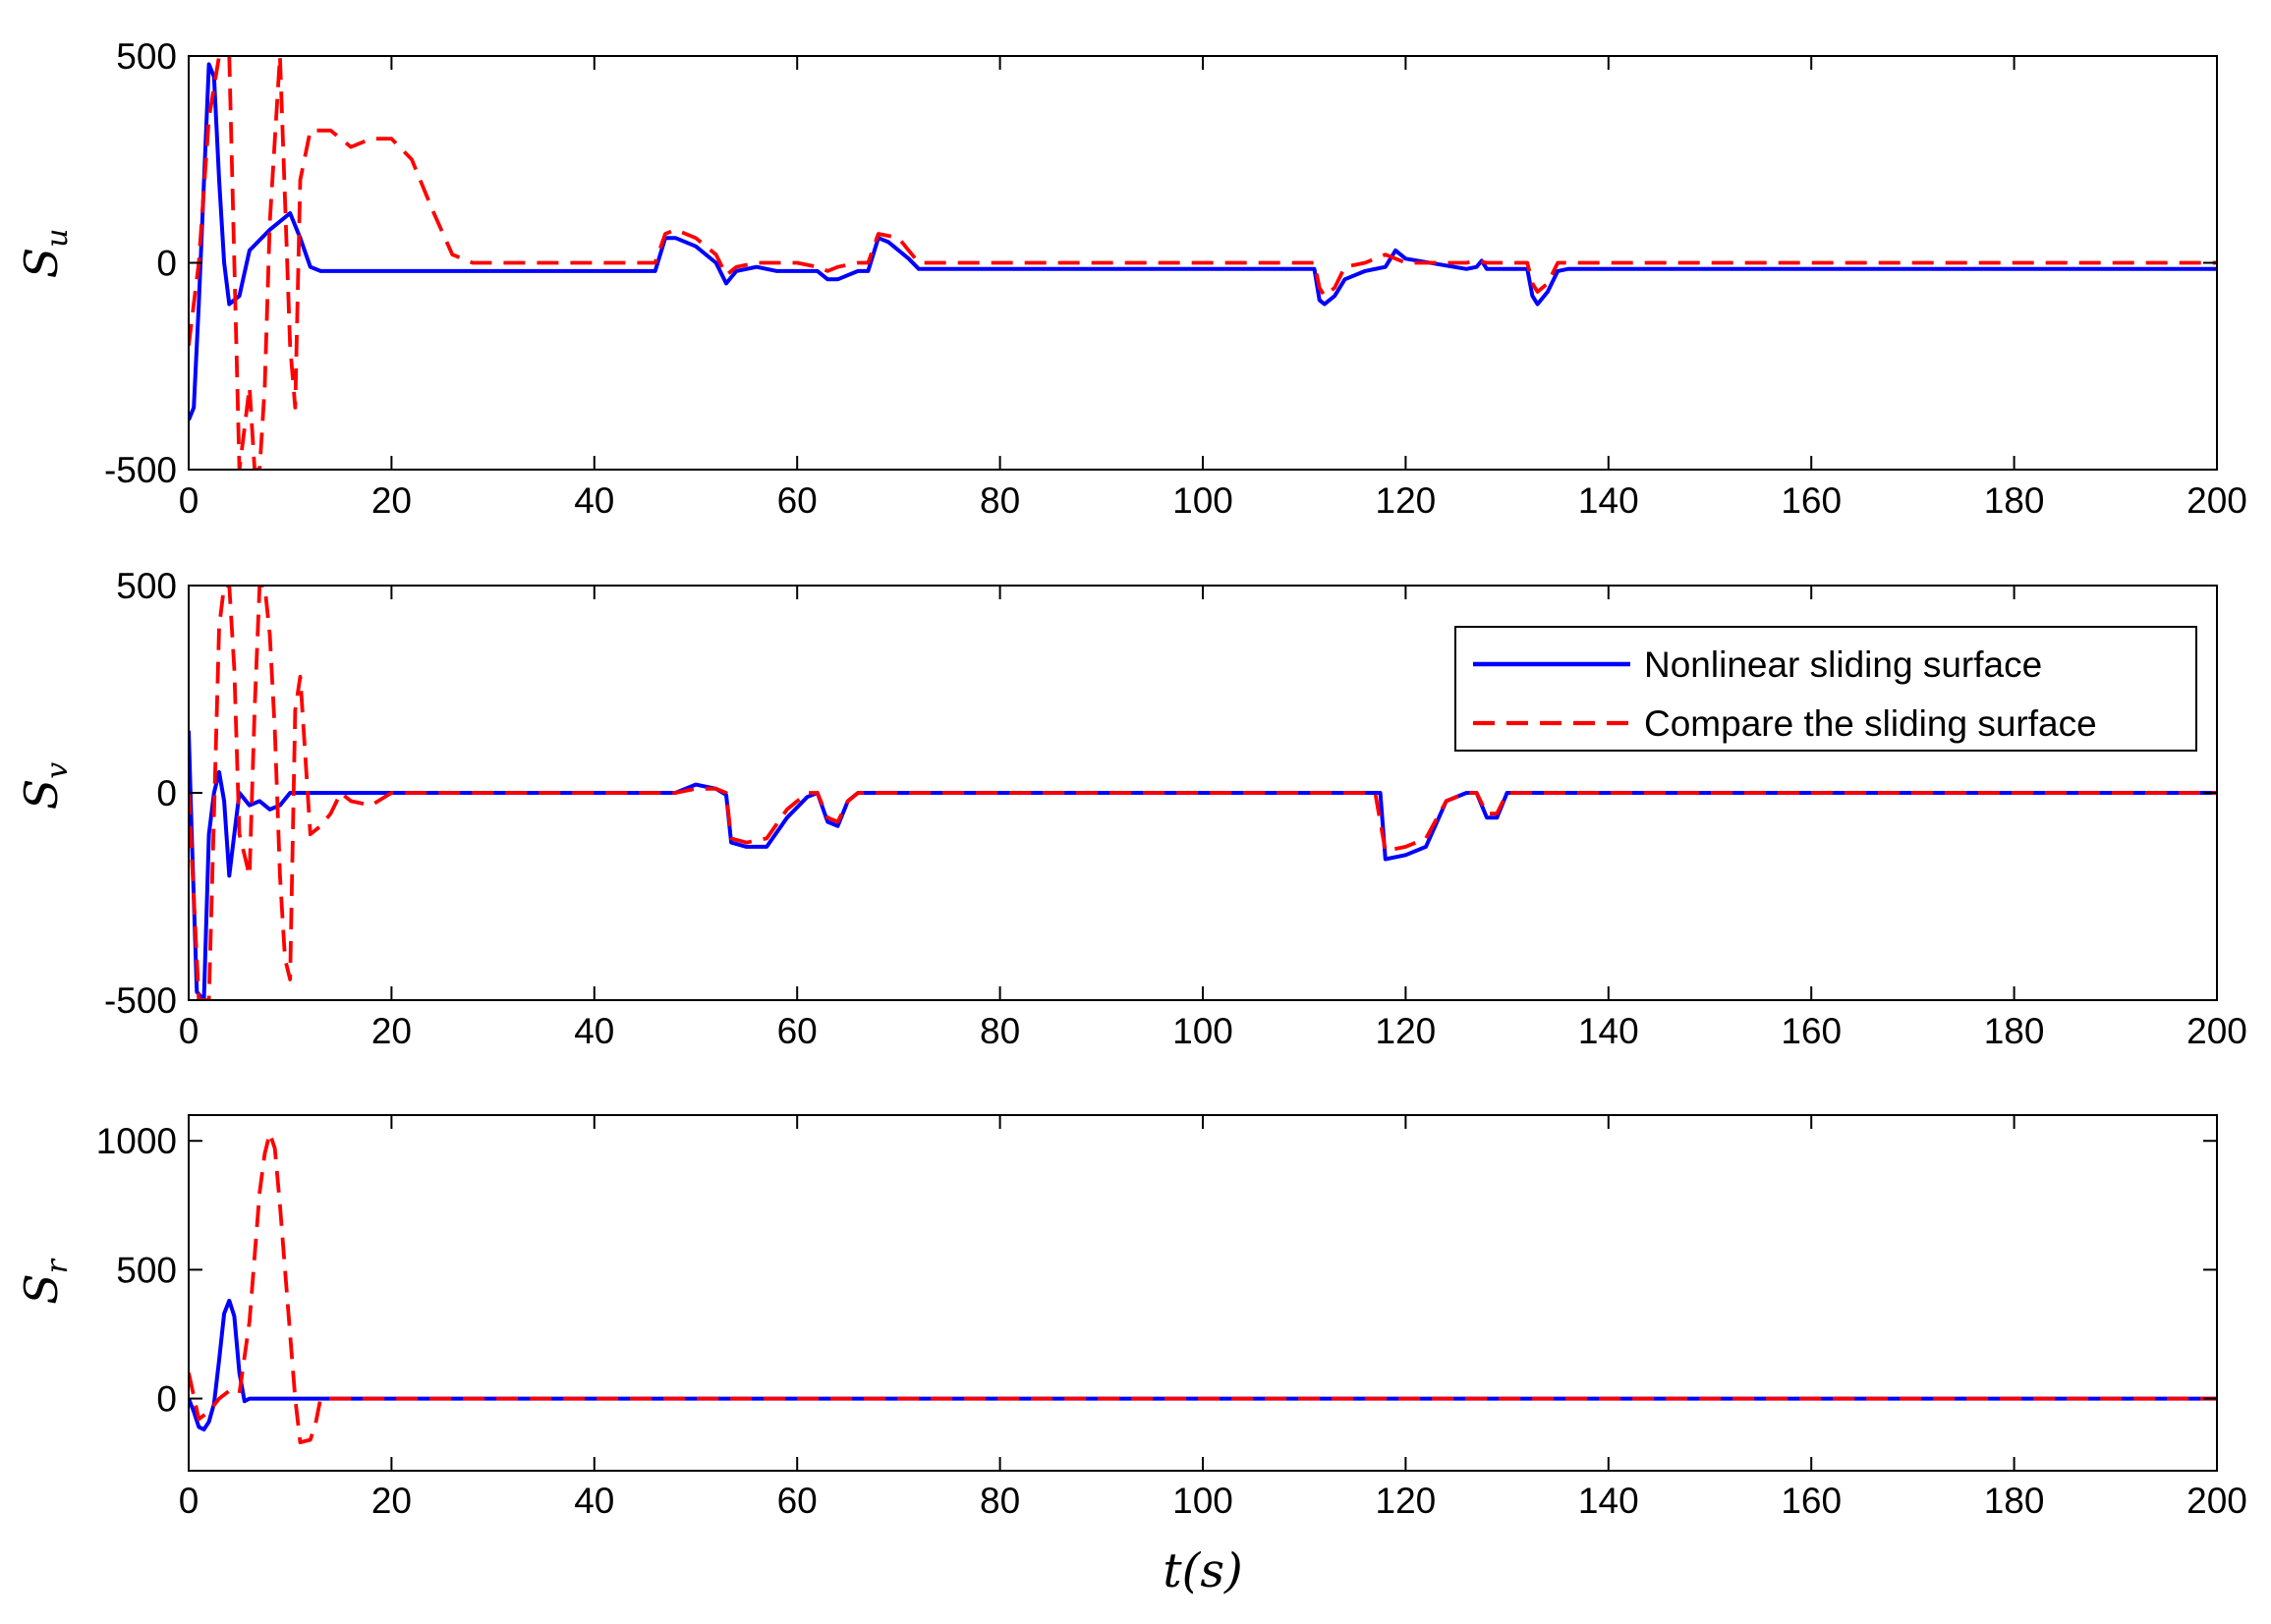  I want to click on legend-box, so click(1826, 689).